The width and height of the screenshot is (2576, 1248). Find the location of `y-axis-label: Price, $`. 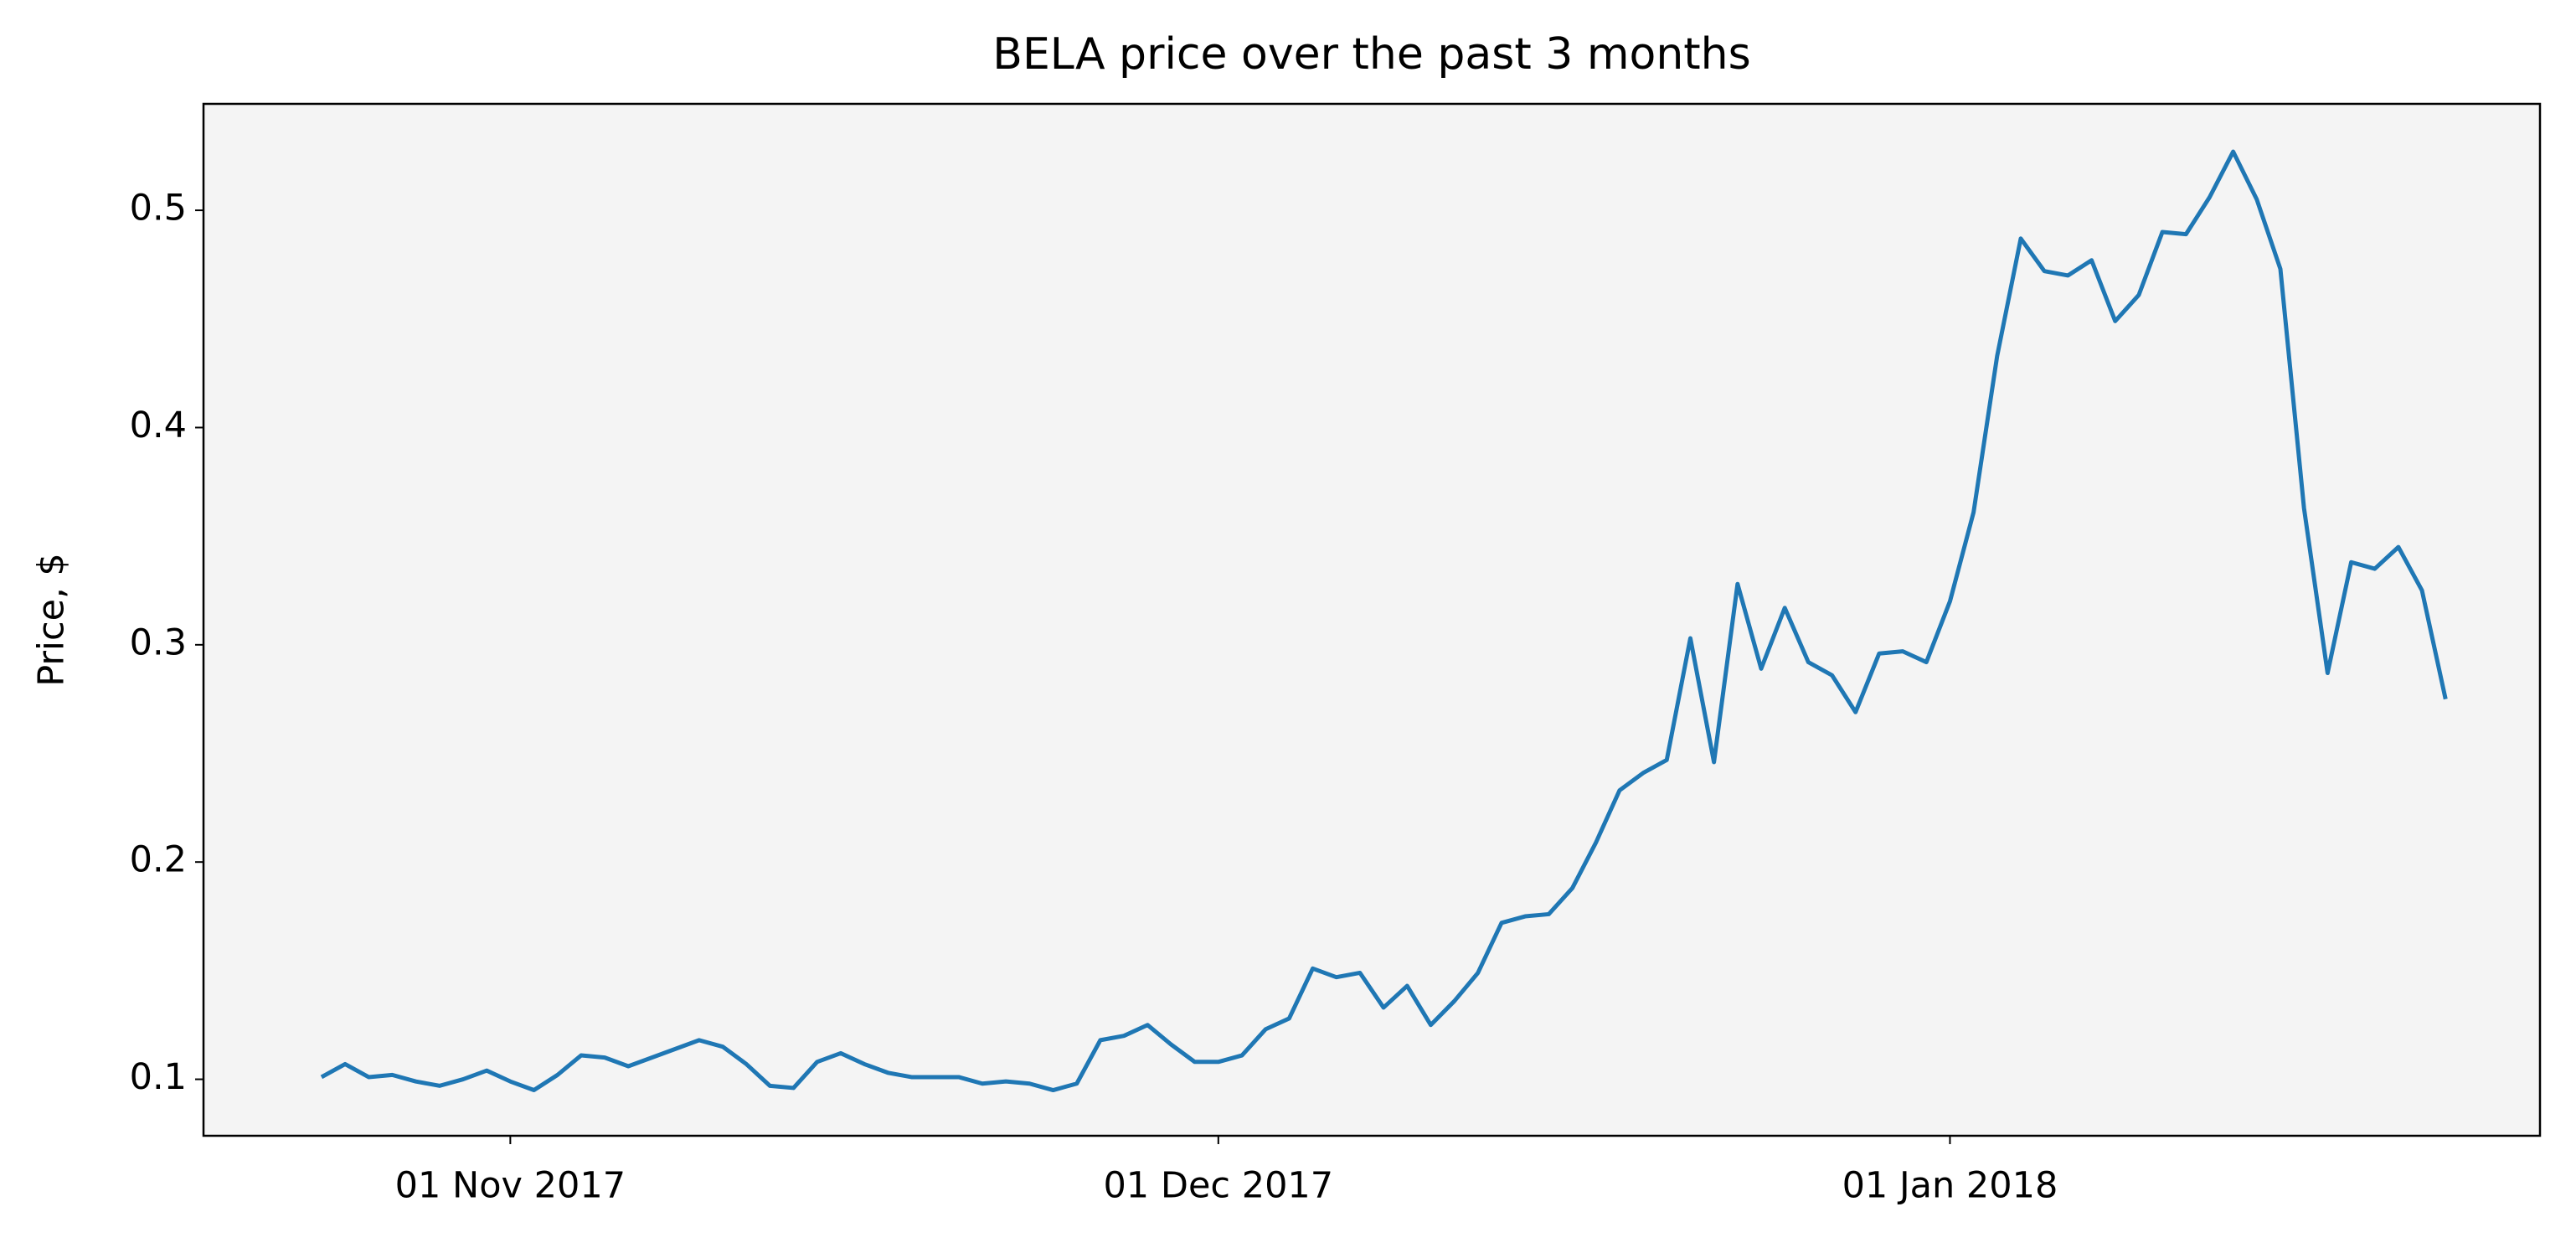

y-axis-label: Price, $ is located at coordinates (52, 620).